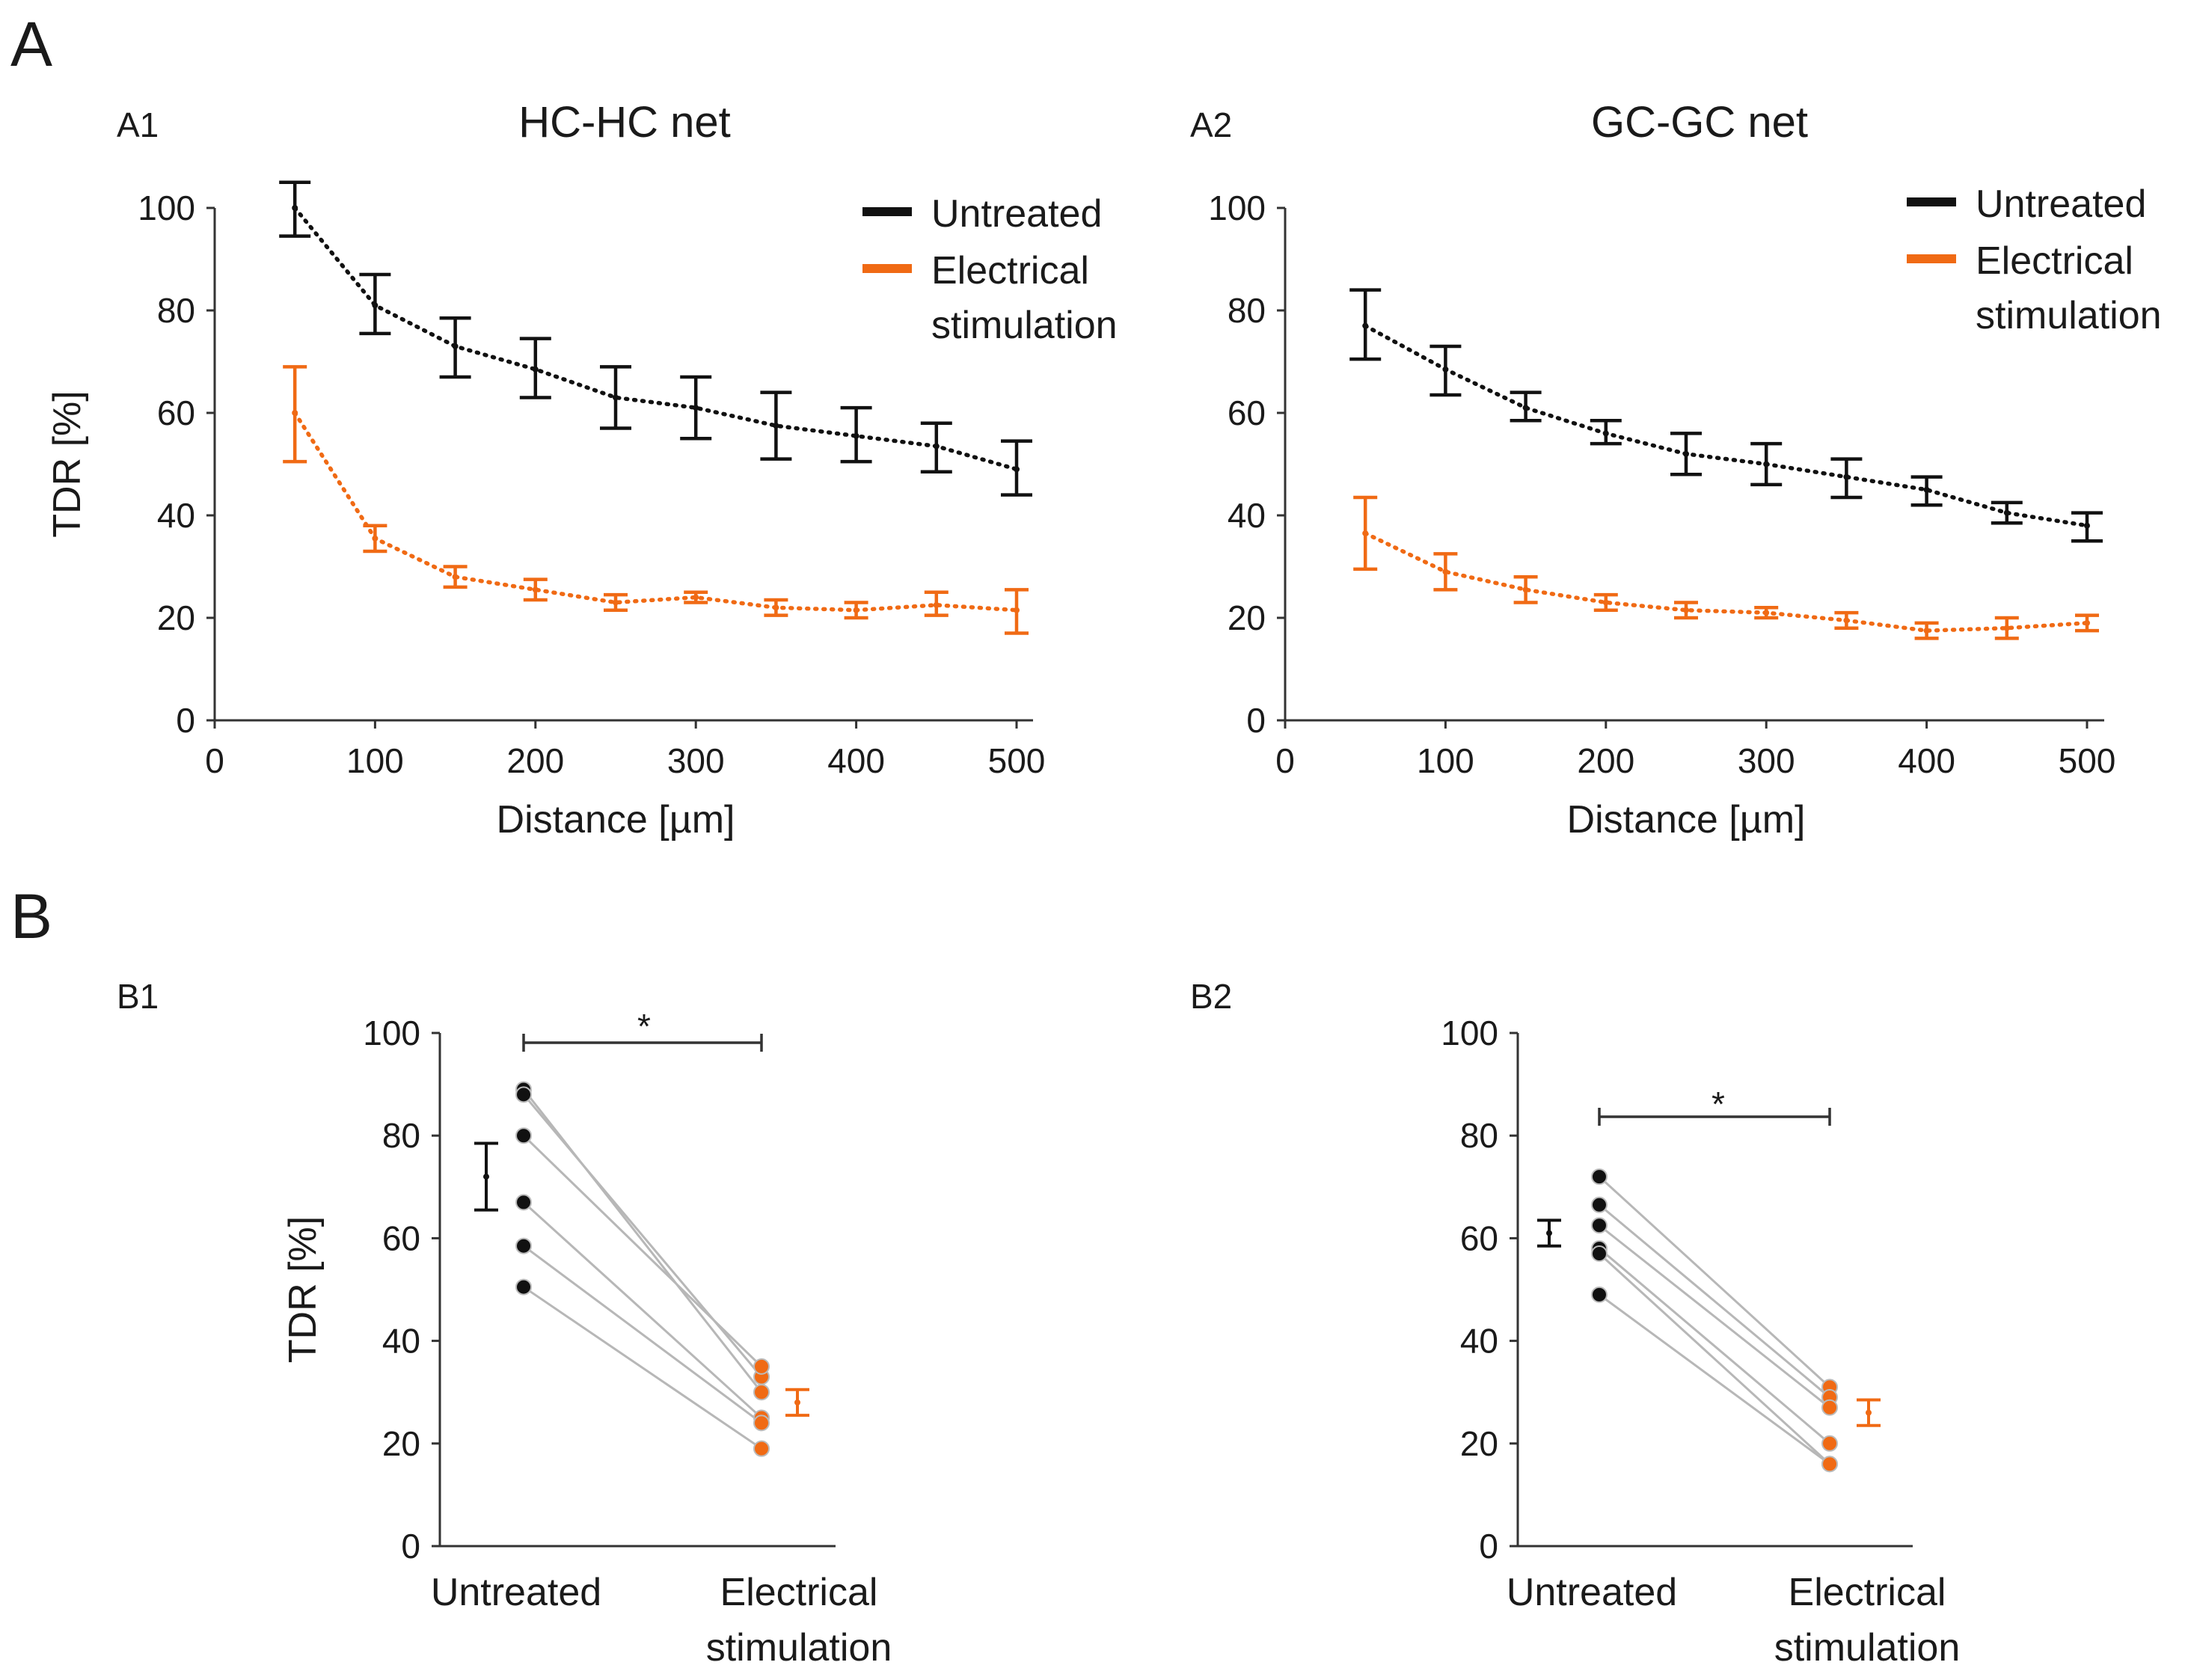 This screenshot has width=2188, height=1680. Describe the element at coordinates (1699, 122) in the screenshot. I see `chart-title: GC-GC net` at that location.